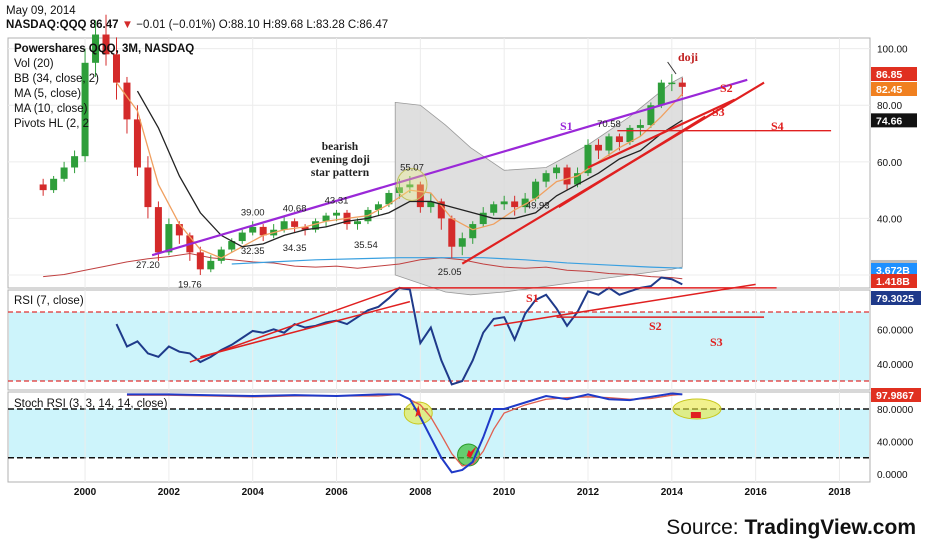  I want to click on price-tick-label: 60.00, so click(889, 163).